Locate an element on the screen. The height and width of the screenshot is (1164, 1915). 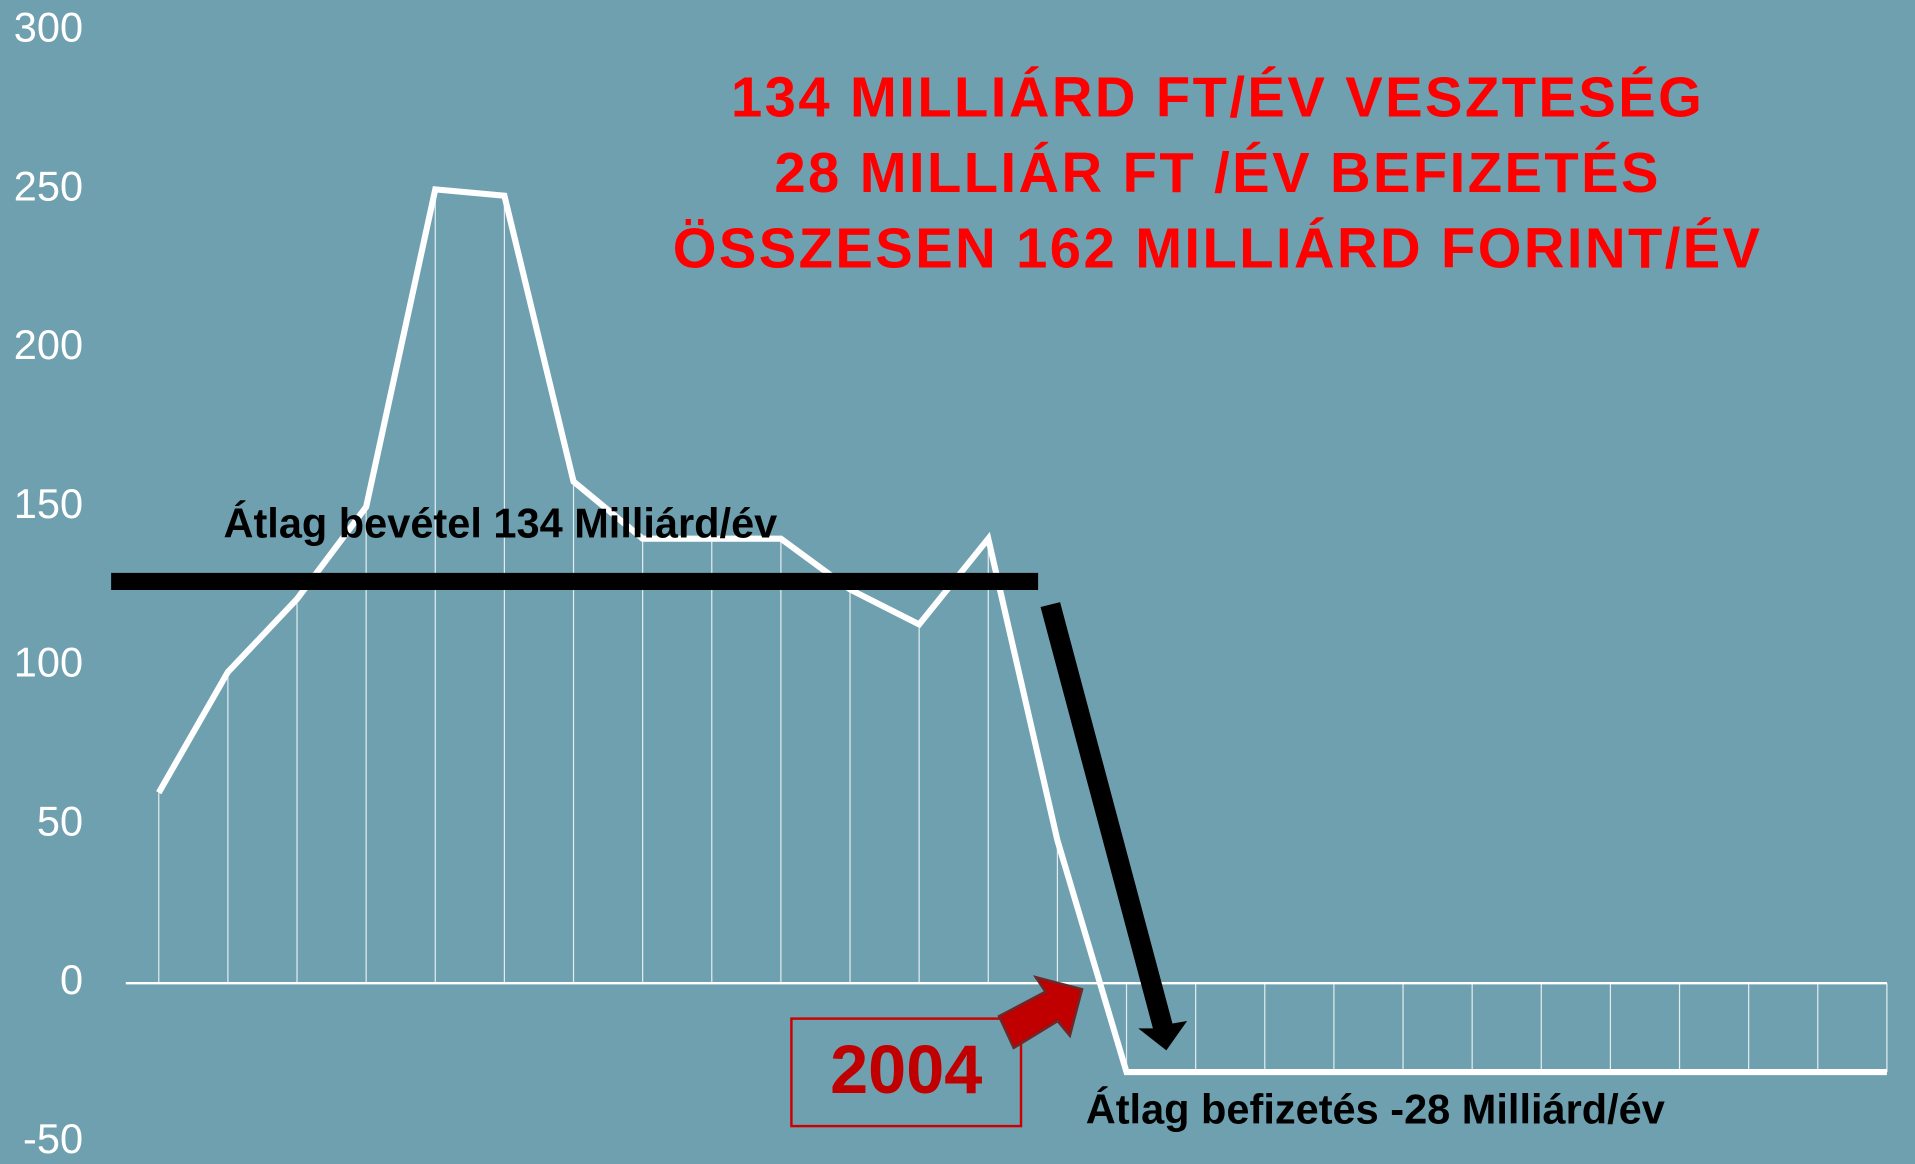
year-label: 2004 is located at coordinates (906, 1070).